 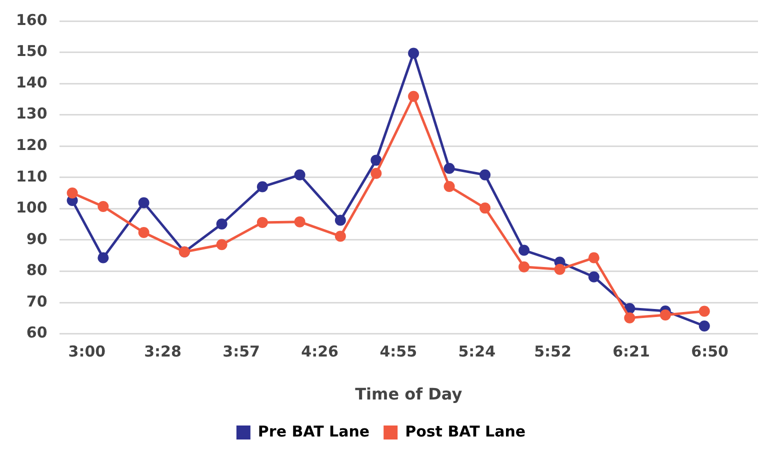 What do you see at coordinates (37, 333) in the screenshot?
I see `y-tick-label: 60` at bounding box center [37, 333].